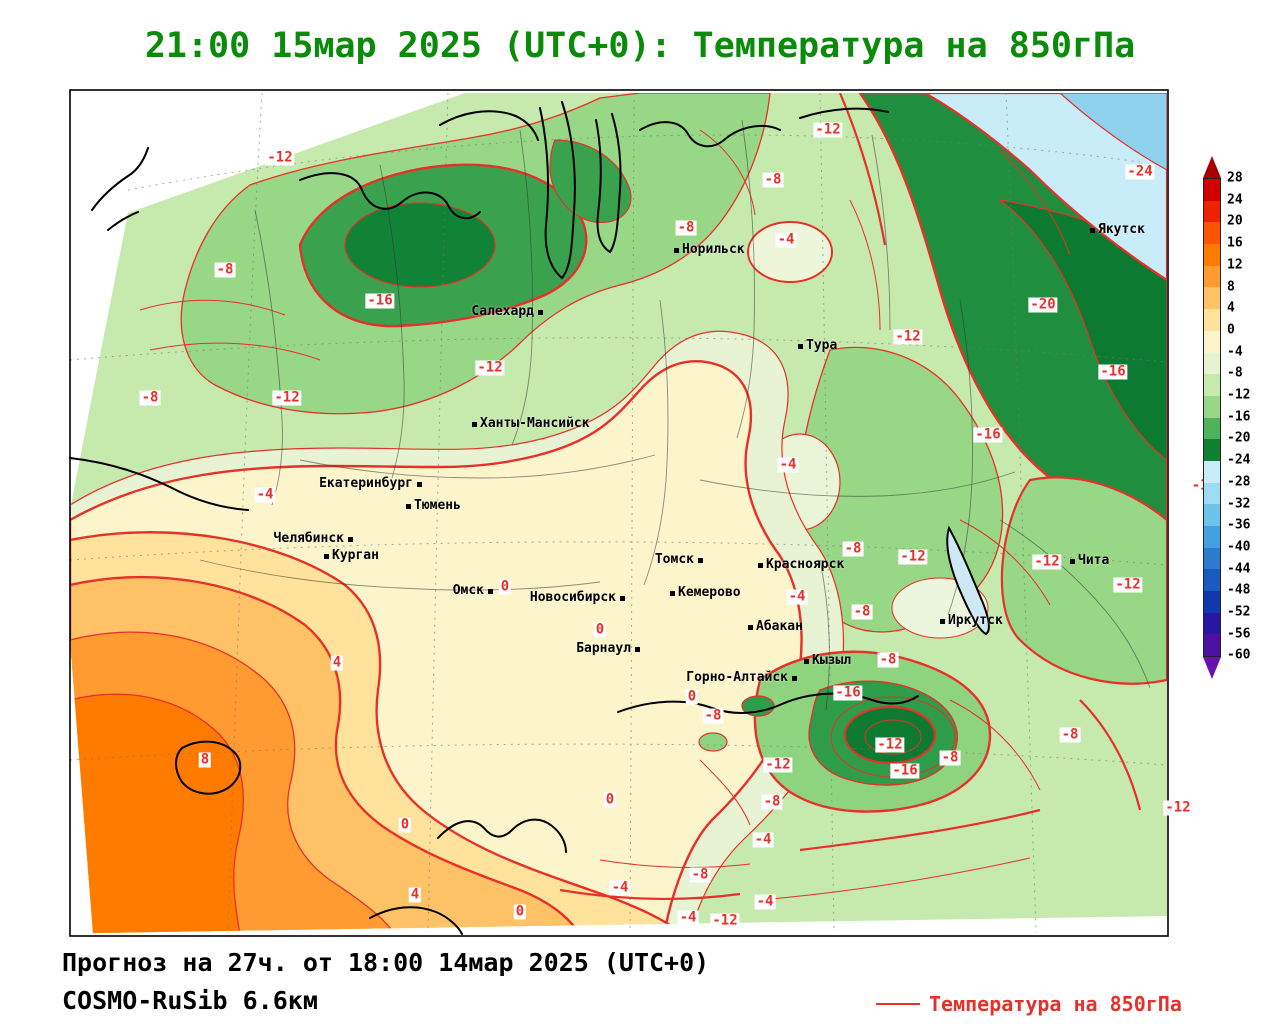  Describe the element at coordinates (1239, 438) in the screenshot. I see `colorbar-tick-label: -20` at that location.